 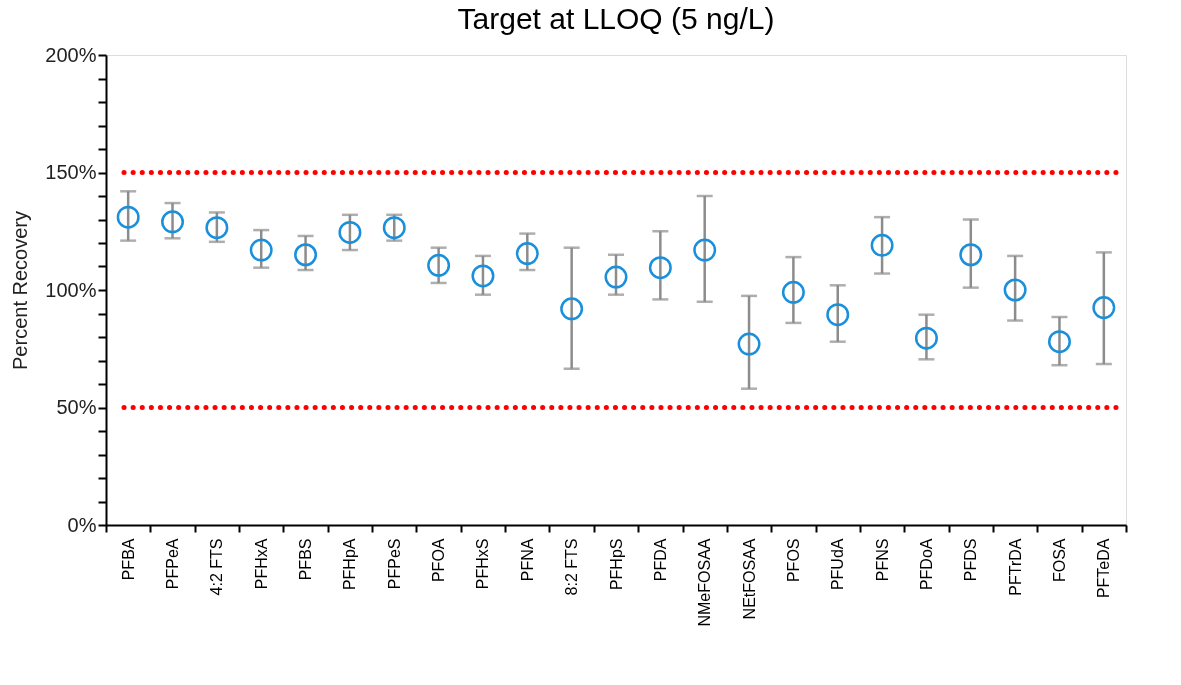 I want to click on x-tick-label: PFNA, so click(x=527, y=560).